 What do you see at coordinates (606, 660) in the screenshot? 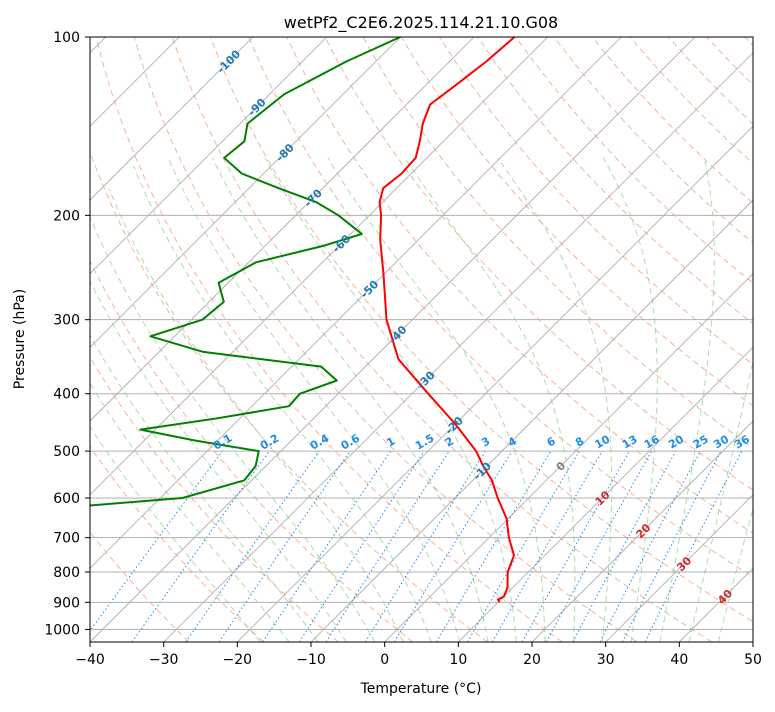
I see `x-tick-label: 30` at bounding box center [606, 660].